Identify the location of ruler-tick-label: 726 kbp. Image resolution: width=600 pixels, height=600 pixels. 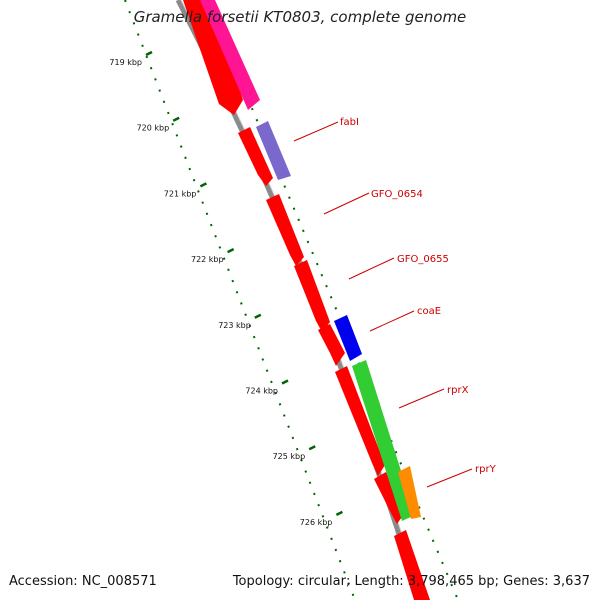
(316, 522).